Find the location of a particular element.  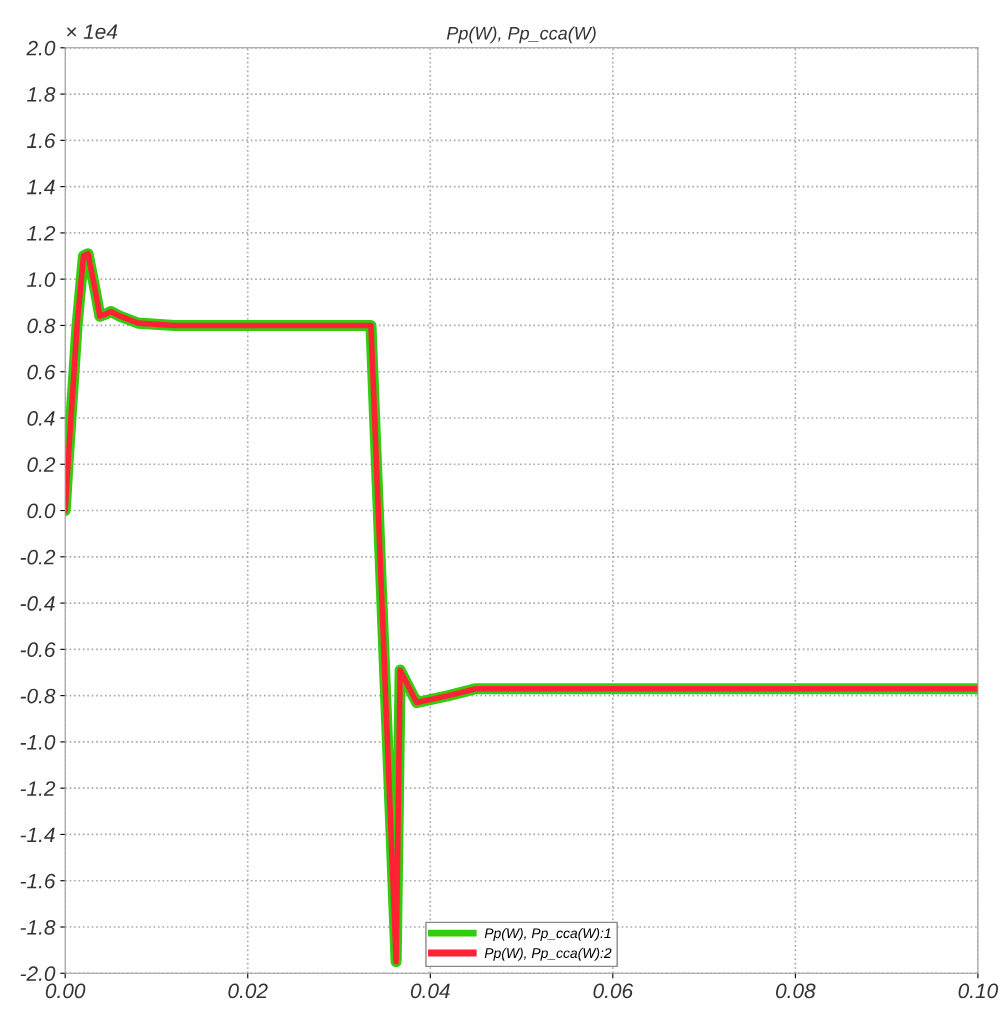

y-tick-label: 0.2 is located at coordinates (41, 465).